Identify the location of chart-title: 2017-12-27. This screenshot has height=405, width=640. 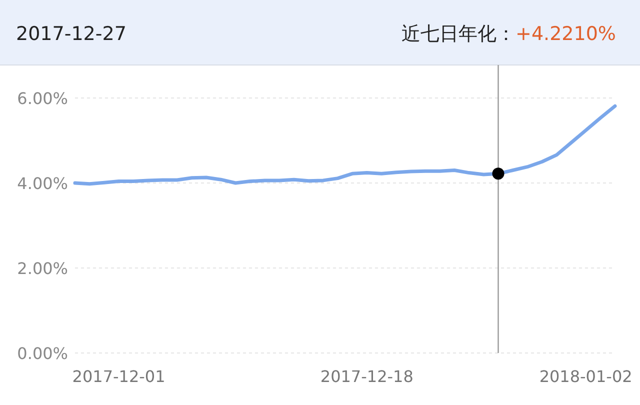
(71, 34).